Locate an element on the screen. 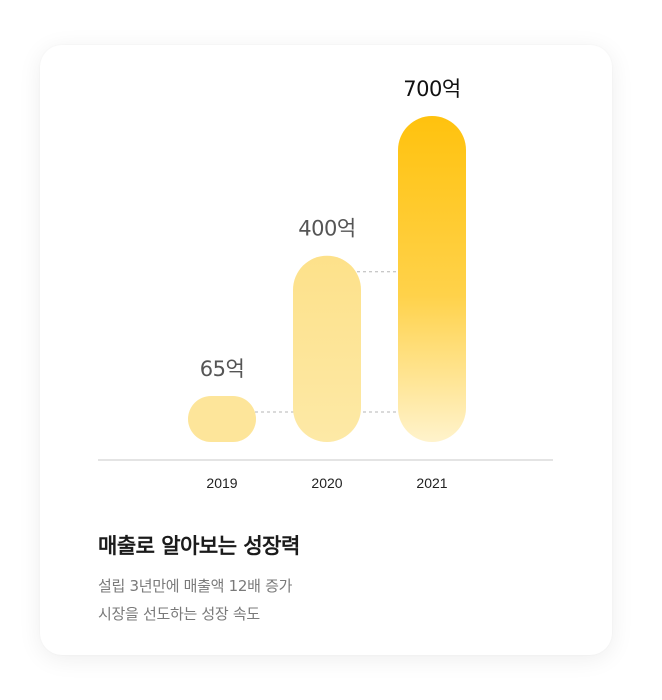 This screenshot has width=662, height=700. card-description-line-2: 시장을 선도하는 성장 속도 is located at coordinates (179, 614).